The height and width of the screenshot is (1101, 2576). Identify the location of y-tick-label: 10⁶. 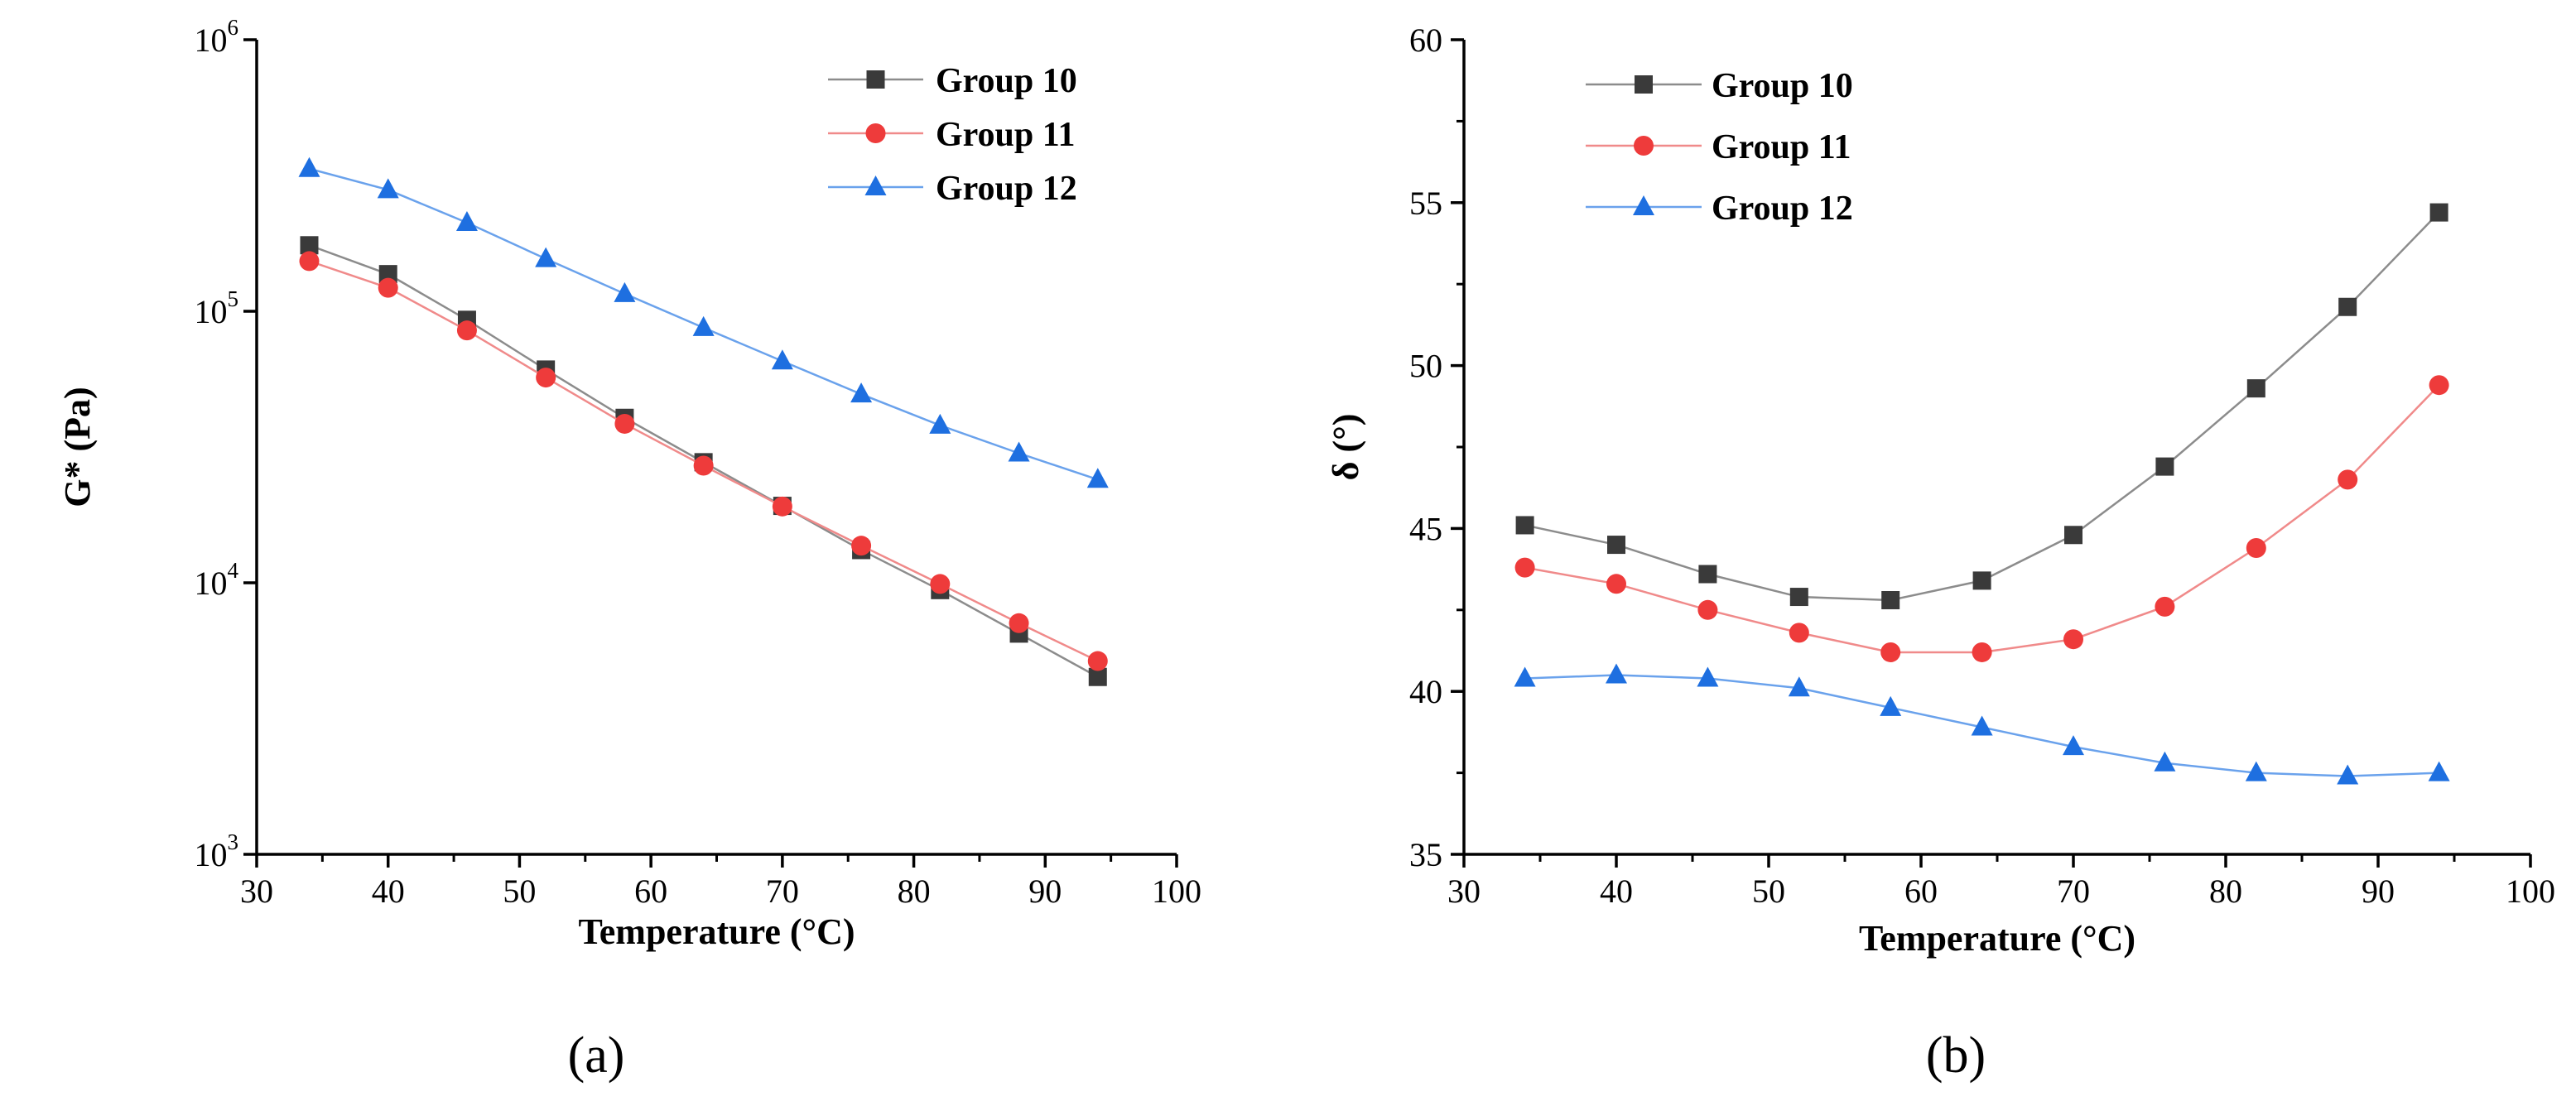
(217, 37).